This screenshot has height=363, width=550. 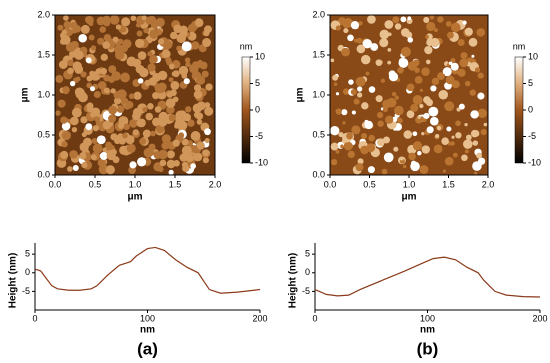 I want to click on colorbar-label: nm, so click(x=519, y=46).